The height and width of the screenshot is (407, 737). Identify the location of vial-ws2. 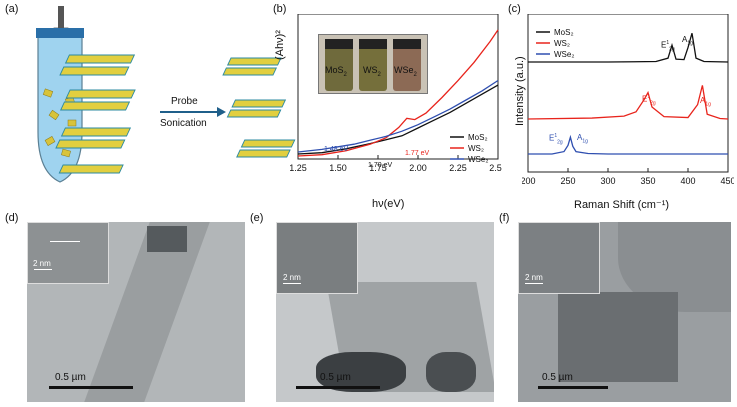
(373, 65).